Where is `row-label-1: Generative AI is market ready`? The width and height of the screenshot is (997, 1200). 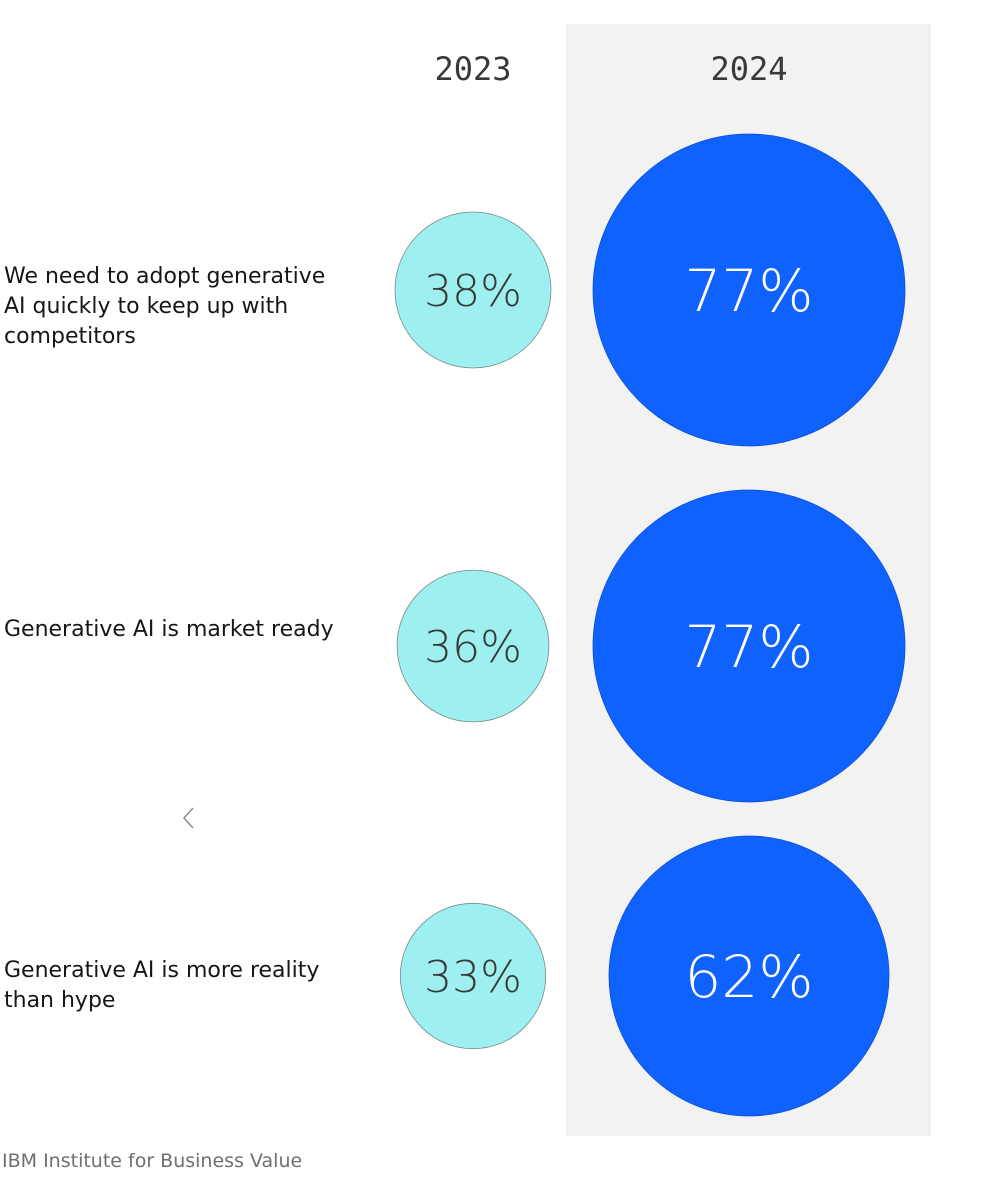 row-label-1: Generative AI is market ready is located at coordinates (169, 629).